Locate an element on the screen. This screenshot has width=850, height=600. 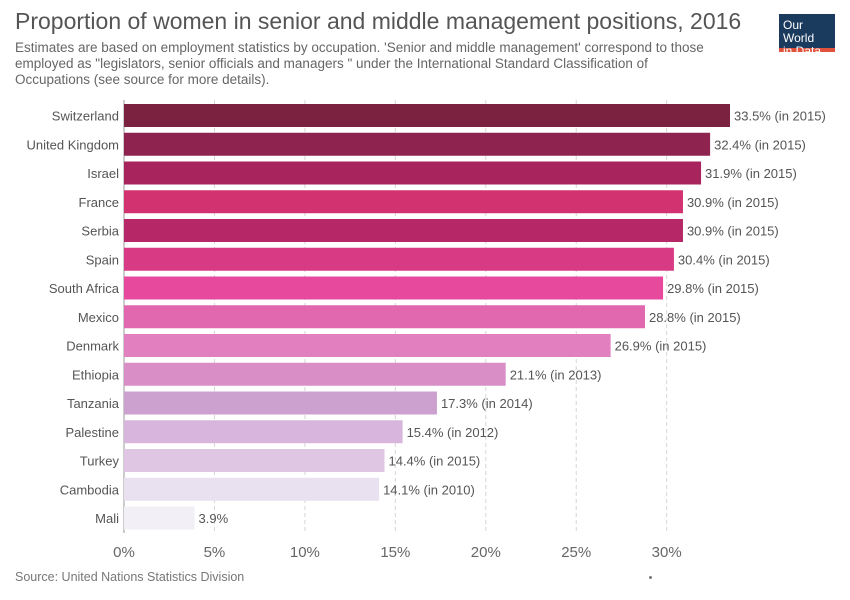
category-label: Turkey is located at coordinates (100, 461).